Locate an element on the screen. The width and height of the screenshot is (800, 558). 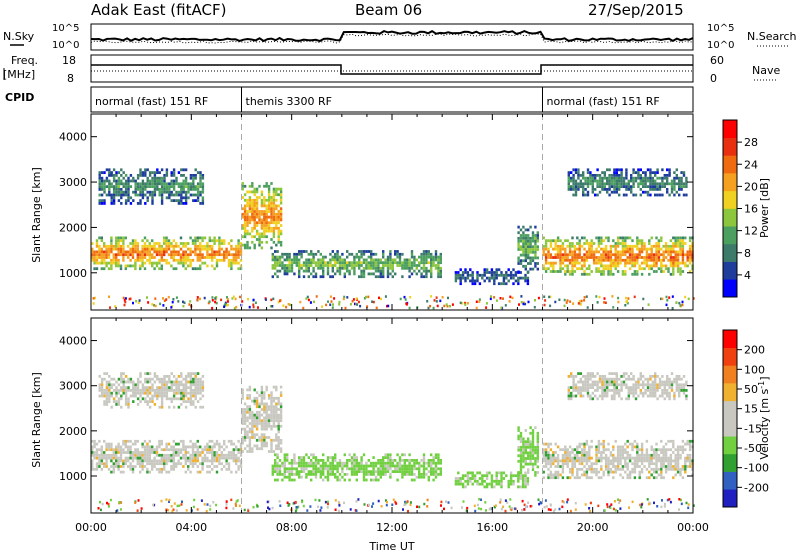
nsky-label: N.Sky is located at coordinates (19, 36).